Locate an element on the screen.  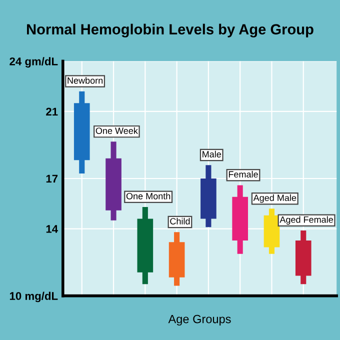
y-tick-label: 21 is located at coordinates (52, 112).